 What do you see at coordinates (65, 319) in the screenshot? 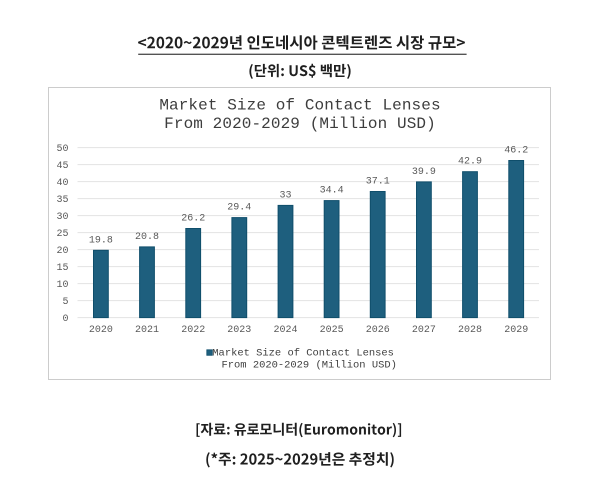
I see `svg-text: 0` at bounding box center [65, 319].